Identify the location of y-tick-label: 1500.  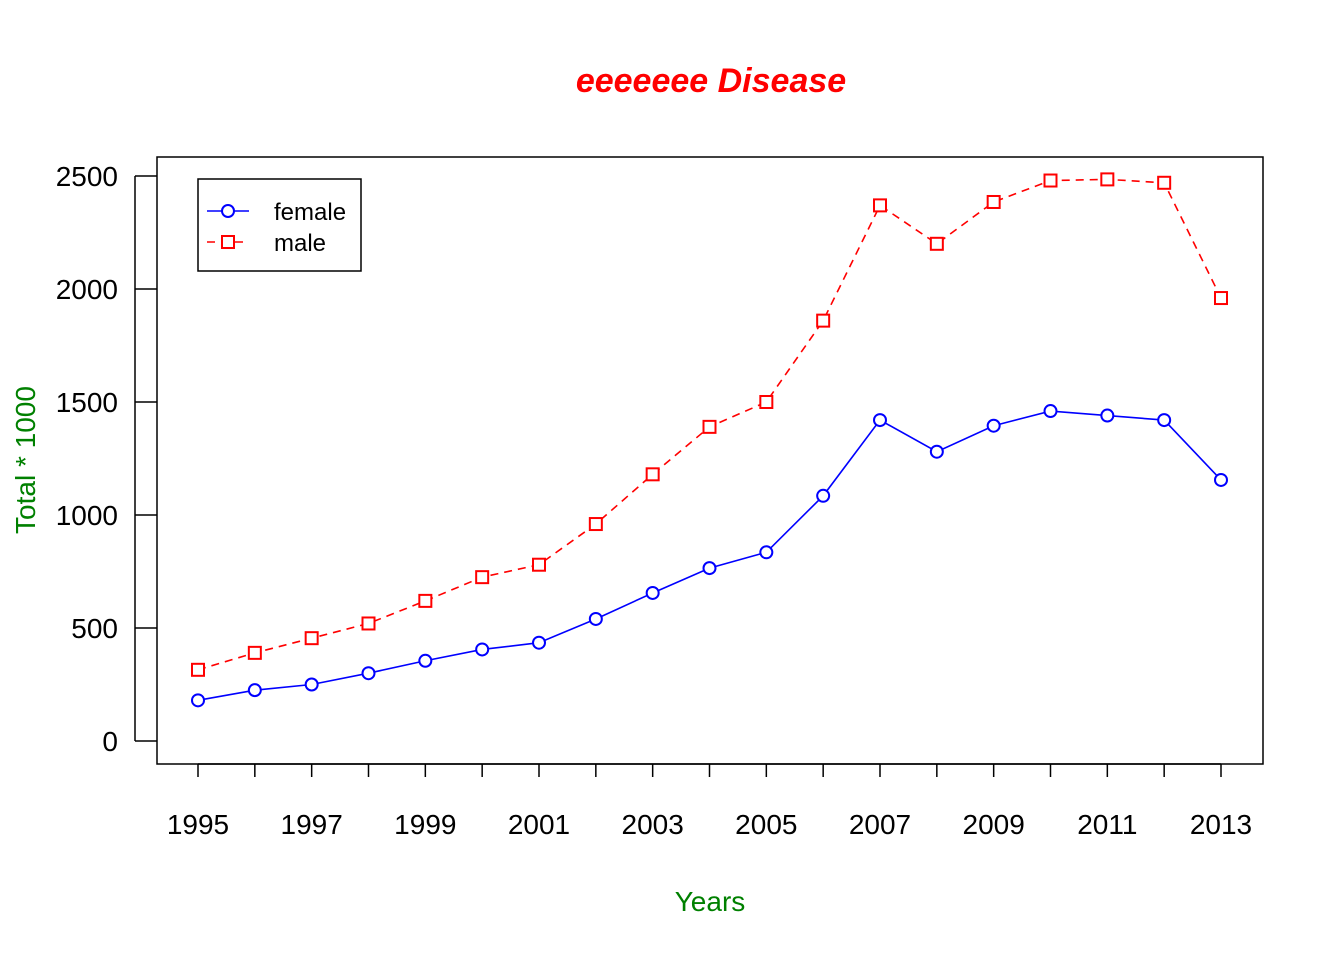
(87, 402).